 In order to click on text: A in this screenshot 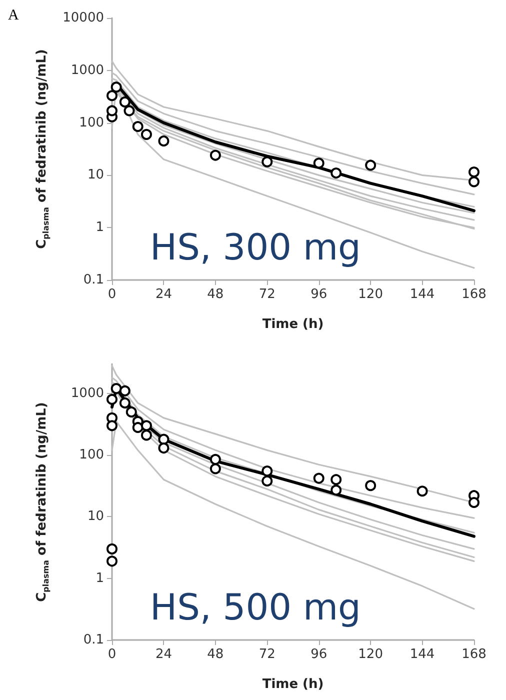, I will do `click(13, 16)`.